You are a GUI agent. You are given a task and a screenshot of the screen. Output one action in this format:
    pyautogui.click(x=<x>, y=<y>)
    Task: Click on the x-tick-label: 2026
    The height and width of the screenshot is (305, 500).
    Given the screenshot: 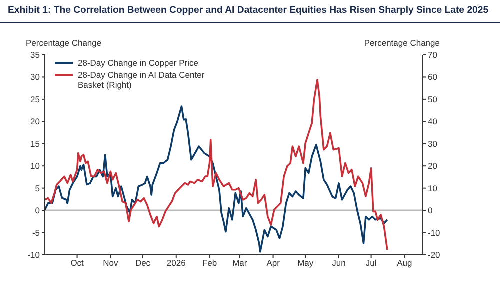 What is the action you would take?
    pyautogui.click(x=176, y=263)
    